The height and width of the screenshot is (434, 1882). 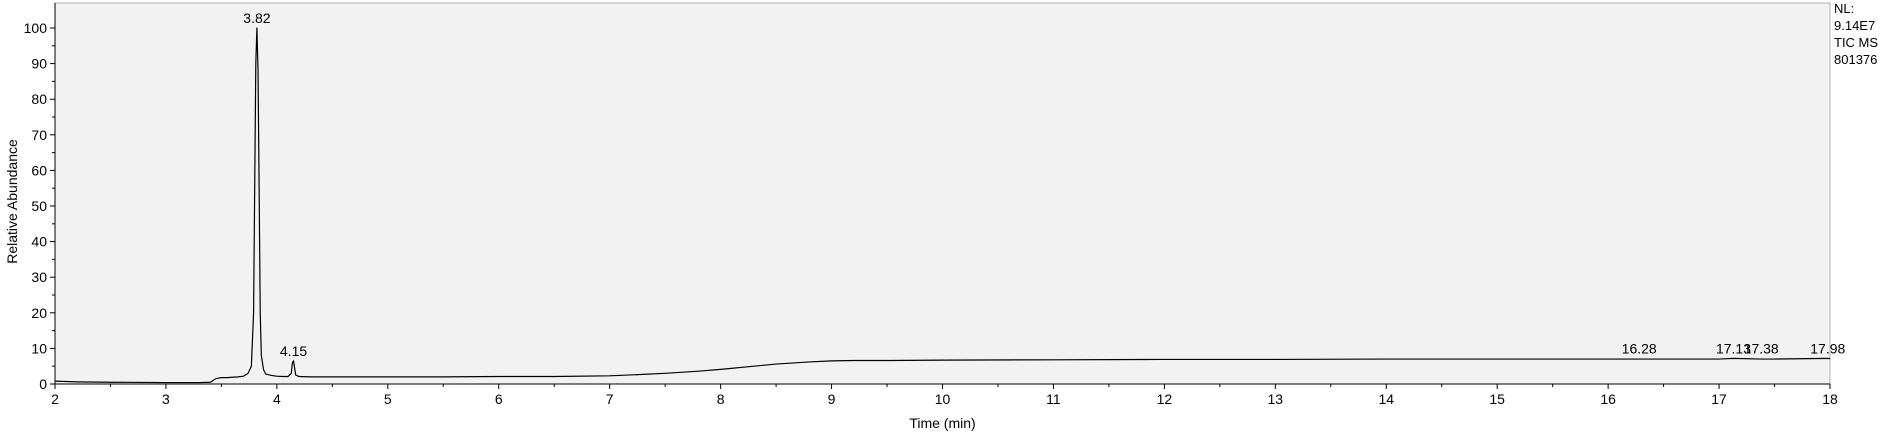 I want to click on side-info-line: NL:, so click(x=1844, y=8).